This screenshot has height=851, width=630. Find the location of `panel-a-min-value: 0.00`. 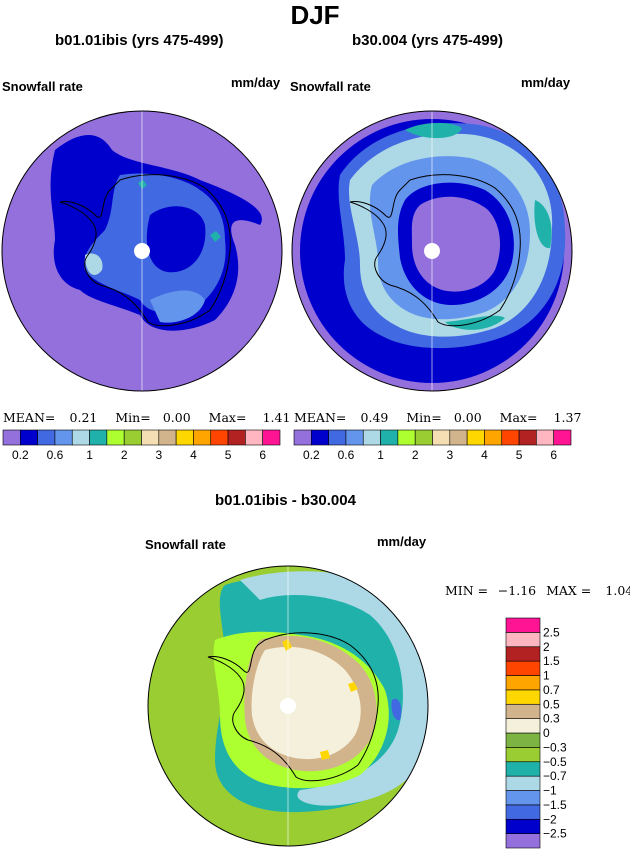

panel-a-min-value: 0.00 is located at coordinates (176, 417).